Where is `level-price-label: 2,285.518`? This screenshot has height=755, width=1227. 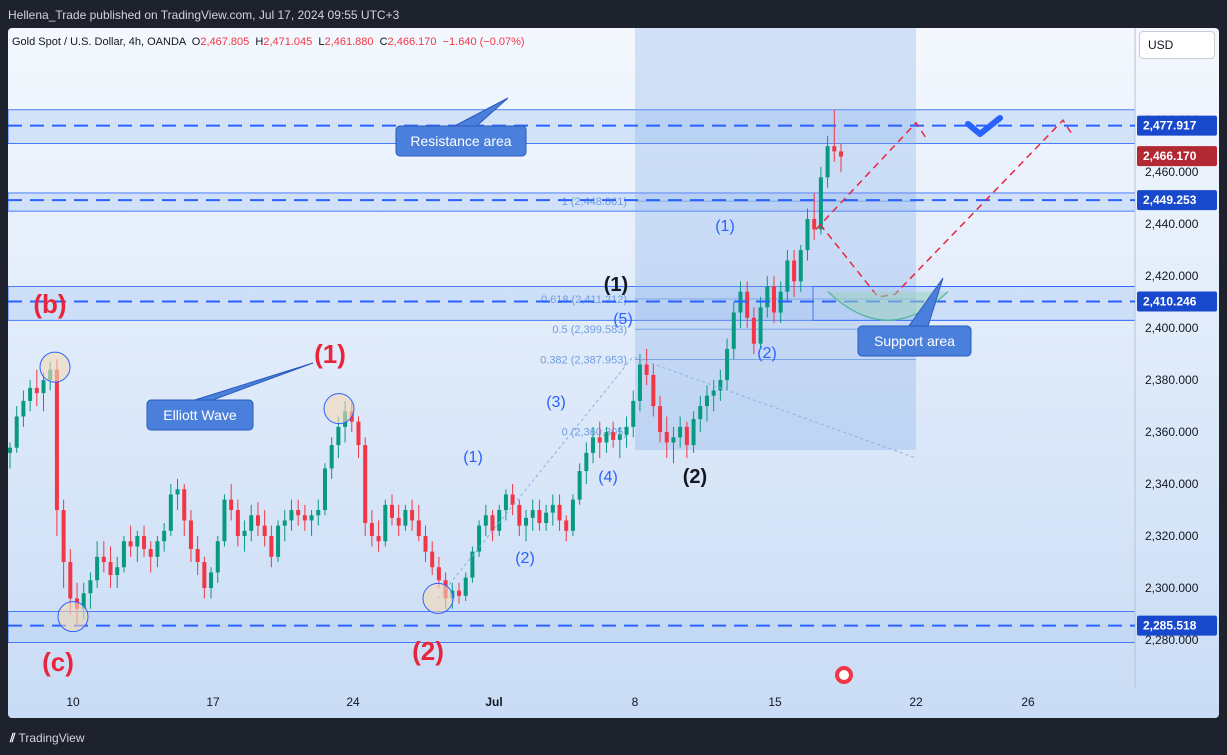
level-price-label: 2,285.518 is located at coordinates (1170, 626).